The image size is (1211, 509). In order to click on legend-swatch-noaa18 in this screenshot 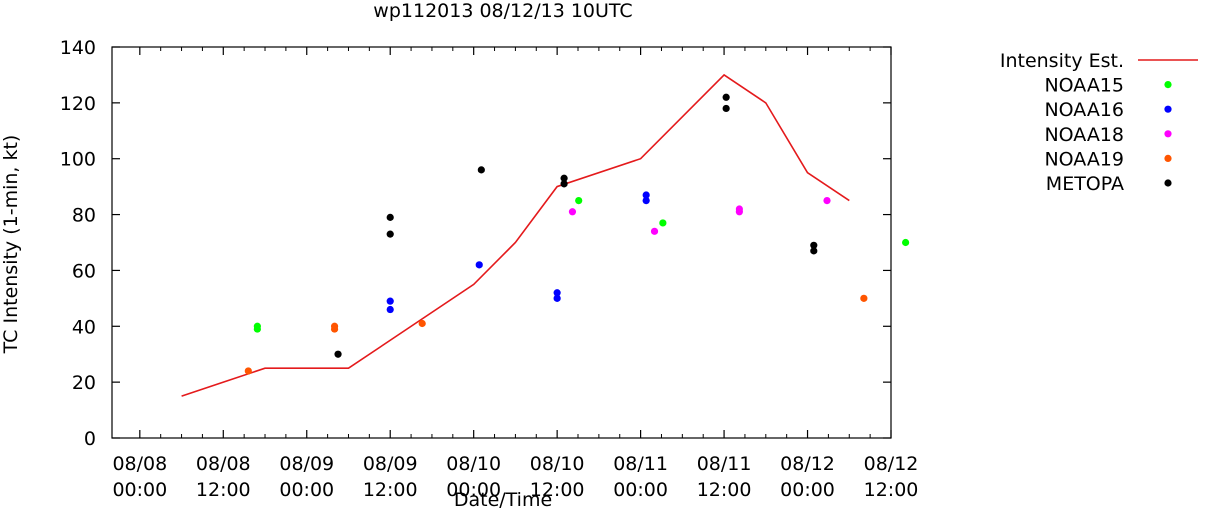, I will do `click(1168, 134)`.